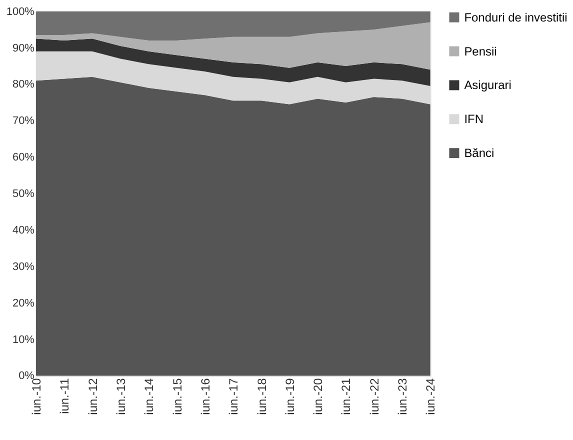  I want to click on x-tick-label: iun.-10, so click(36, 396).